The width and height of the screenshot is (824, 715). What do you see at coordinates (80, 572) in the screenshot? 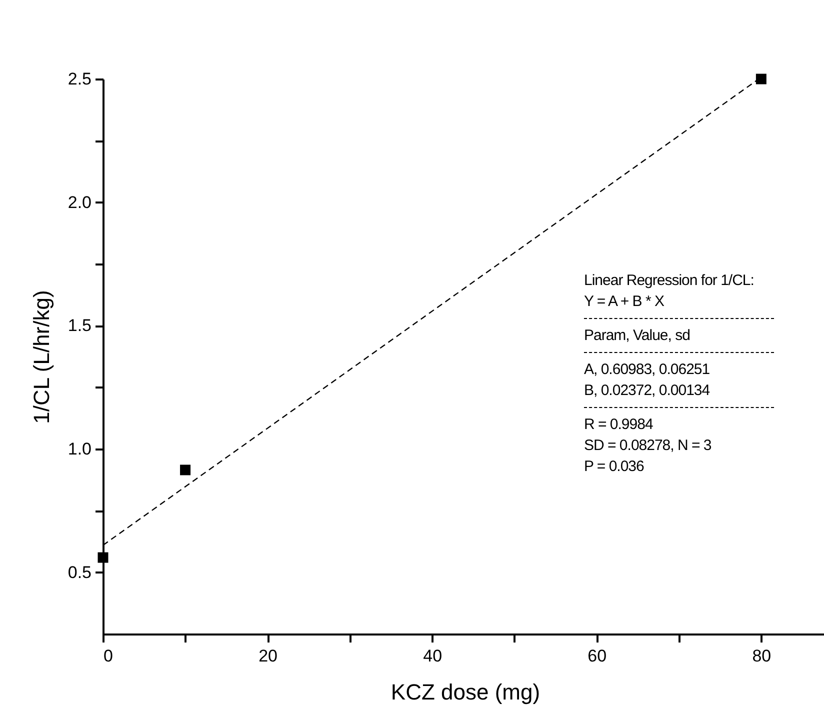
I see `y-tick-label: 0.5` at bounding box center [80, 572].